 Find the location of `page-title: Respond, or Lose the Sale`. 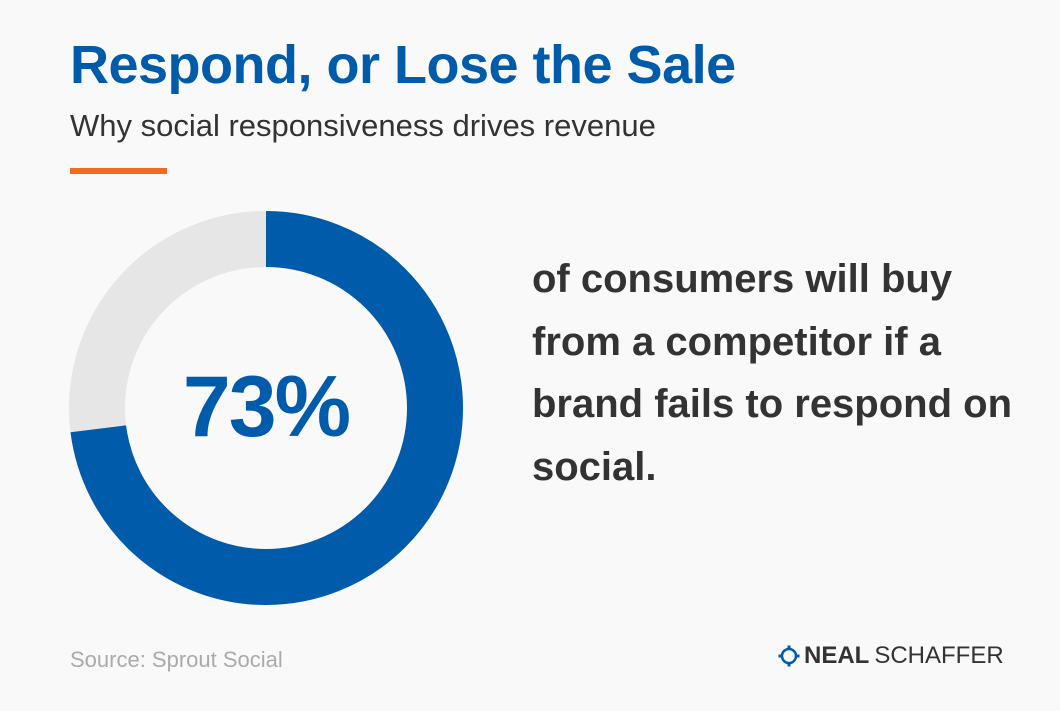

page-title: Respond, or Lose the Sale is located at coordinates (403, 65).